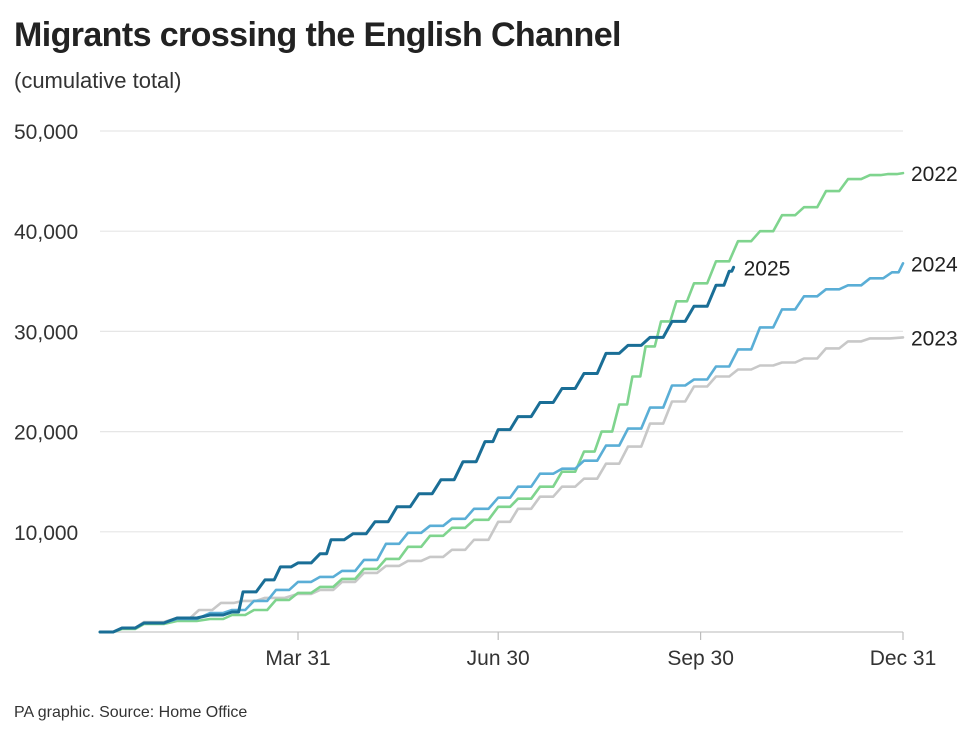  Describe the element at coordinates (46, 433) in the screenshot. I see `y-tick-label-20000: 20,000` at that location.